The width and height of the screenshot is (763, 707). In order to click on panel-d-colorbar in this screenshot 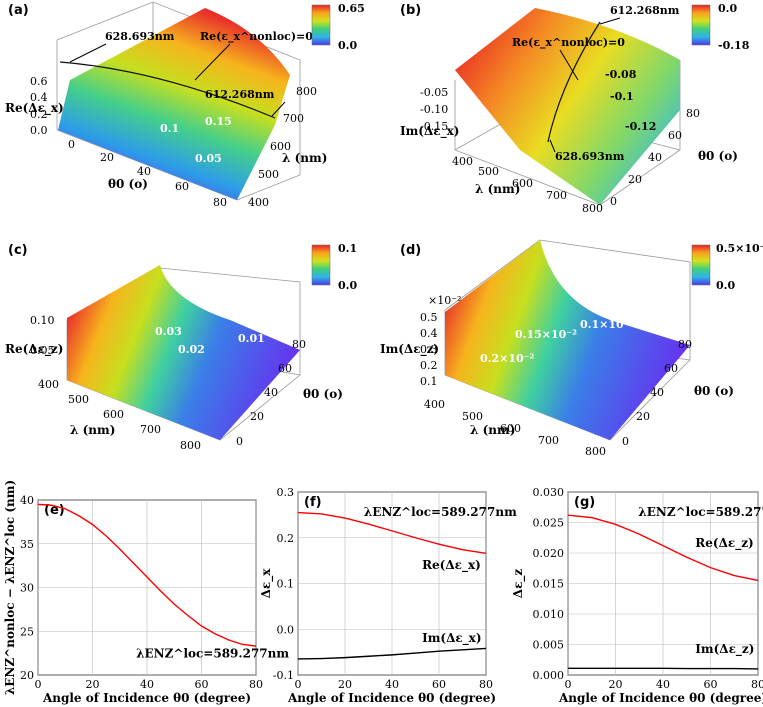, I will do `click(701, 265)`.